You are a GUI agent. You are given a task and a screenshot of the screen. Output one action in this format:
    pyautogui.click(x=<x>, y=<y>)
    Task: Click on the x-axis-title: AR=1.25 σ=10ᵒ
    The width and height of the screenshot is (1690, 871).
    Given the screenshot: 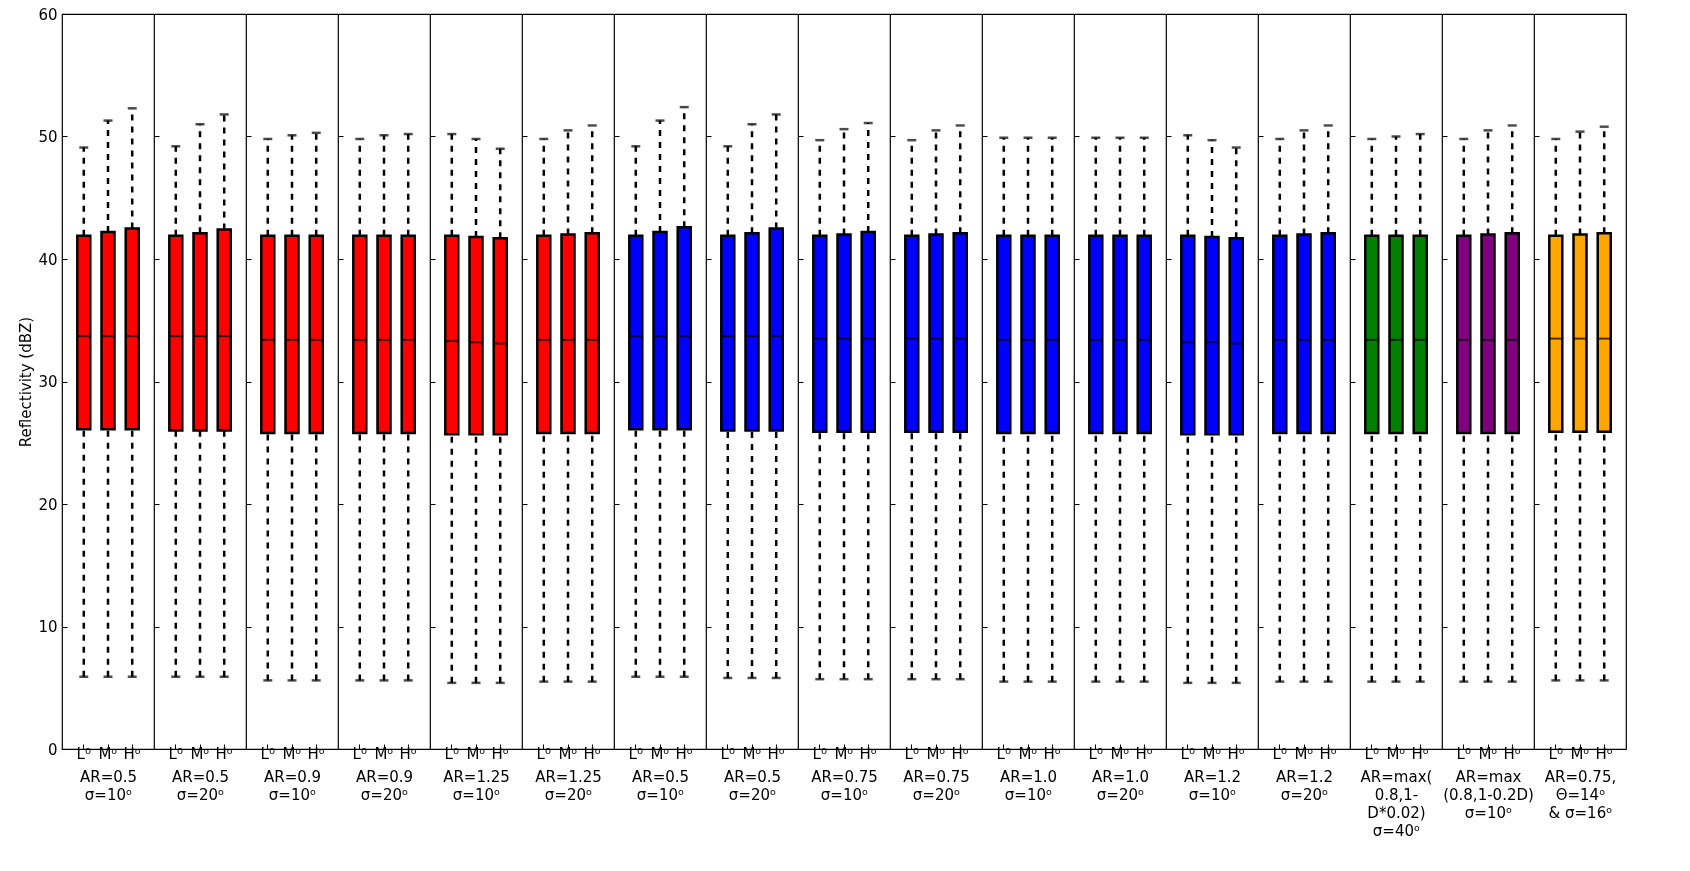 What is the action you would take?
    pyautogui.click(x=476, y=785)
    